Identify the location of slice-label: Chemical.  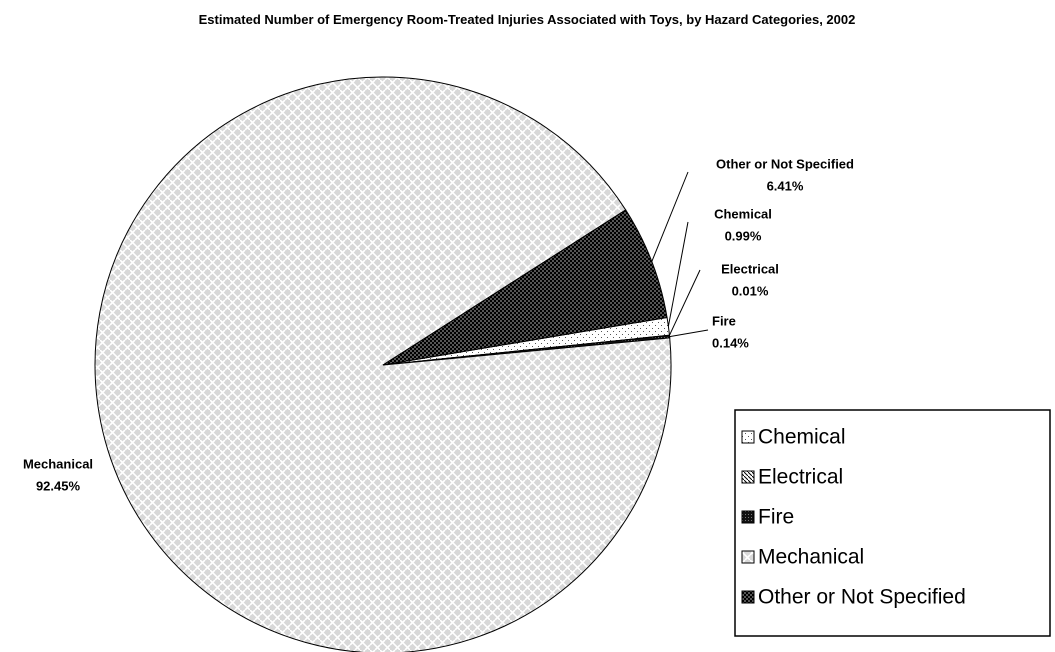
(743, 213).